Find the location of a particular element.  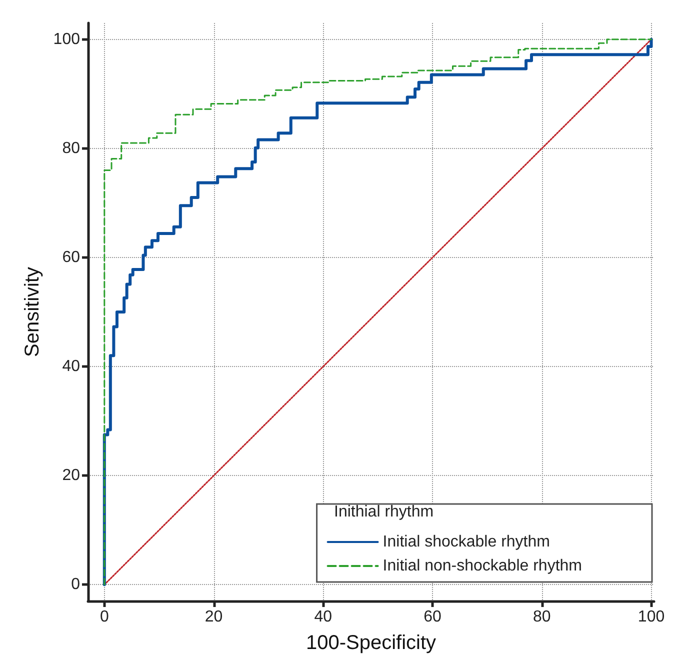

x-tick-label: 80 is located at coordinates (541, 617).